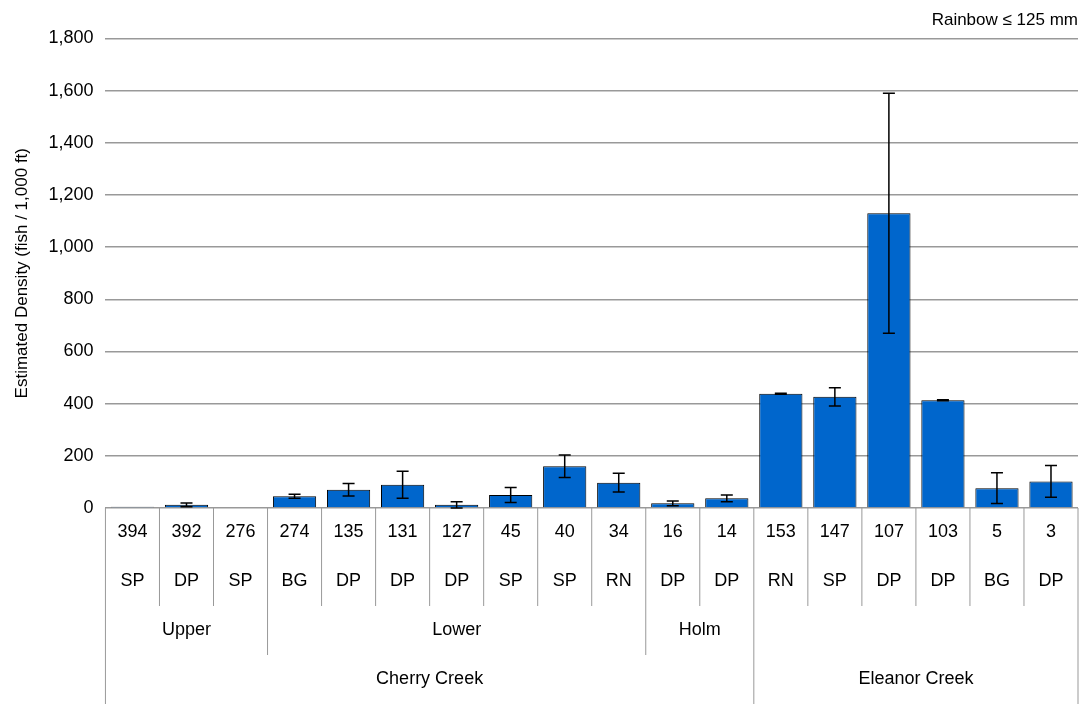 This screenshot has height=708, width=1080. I want to click on category-label: 392 DP, so click(186, 556).